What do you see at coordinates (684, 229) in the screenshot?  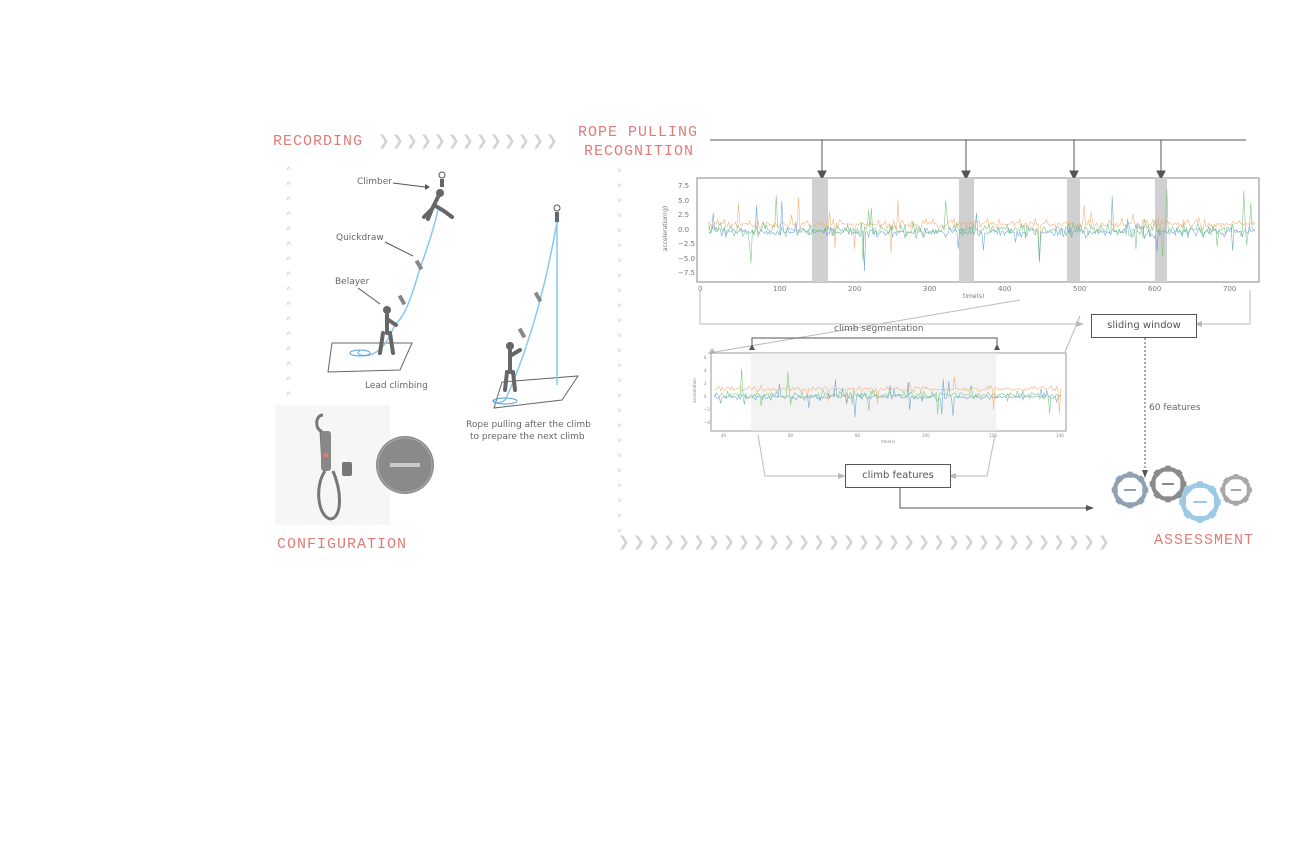 I see `main-y-tick-label: 0.0` at bounding box center [684, 229].